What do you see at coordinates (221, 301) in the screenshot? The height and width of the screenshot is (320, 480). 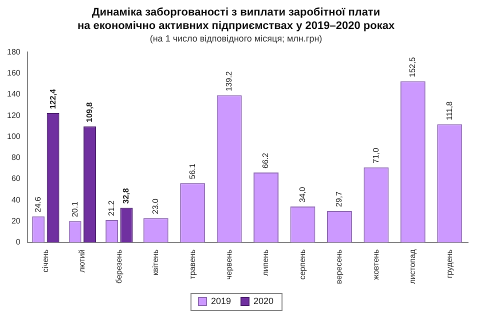 I see `legend-label: 2019` at bounding box center [221, 301].